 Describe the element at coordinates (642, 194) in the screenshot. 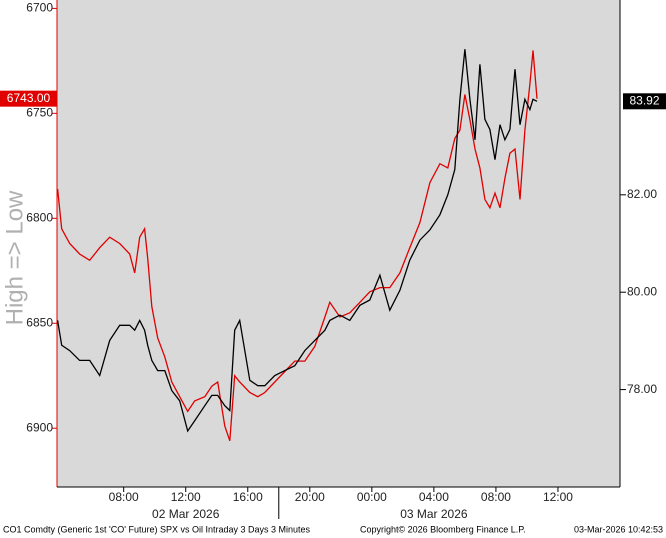

I see `y2-tick-label: 82.00` at that location.